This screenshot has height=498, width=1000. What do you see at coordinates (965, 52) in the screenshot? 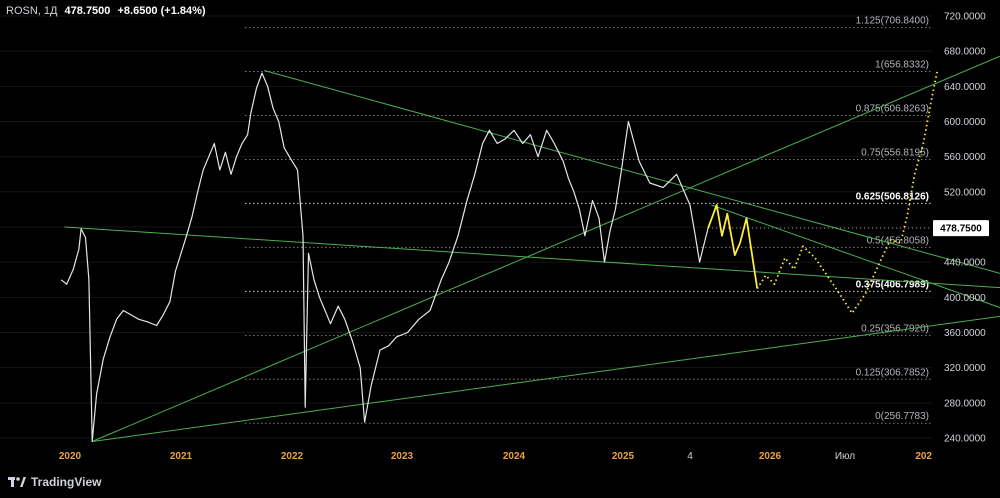
I see `y-tick-label: 680.0000` at bounding box center [965, 52].